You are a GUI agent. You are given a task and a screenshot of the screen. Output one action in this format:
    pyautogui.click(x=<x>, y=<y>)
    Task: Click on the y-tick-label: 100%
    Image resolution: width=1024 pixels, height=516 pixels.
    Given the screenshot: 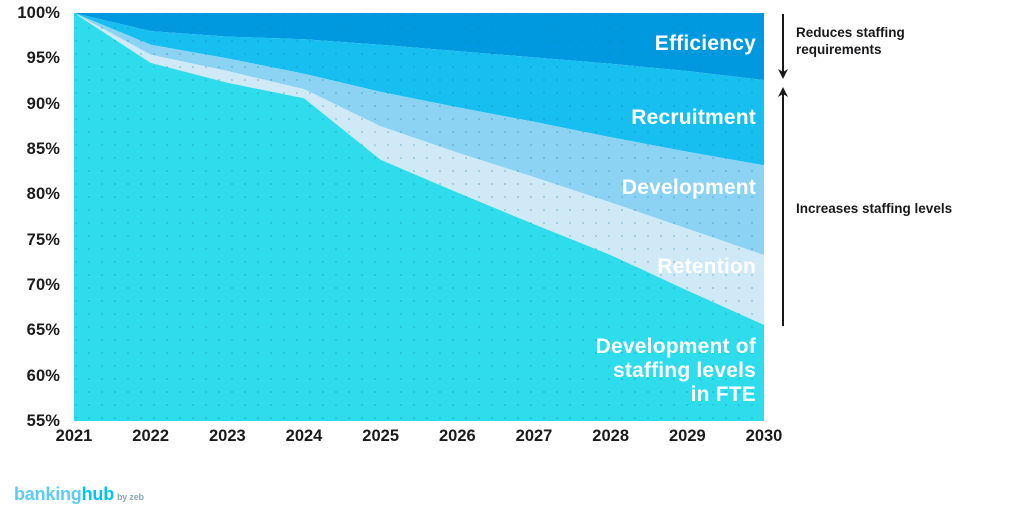 What is the action you would take?
    pyautogui.click(x=38, y=13)
    